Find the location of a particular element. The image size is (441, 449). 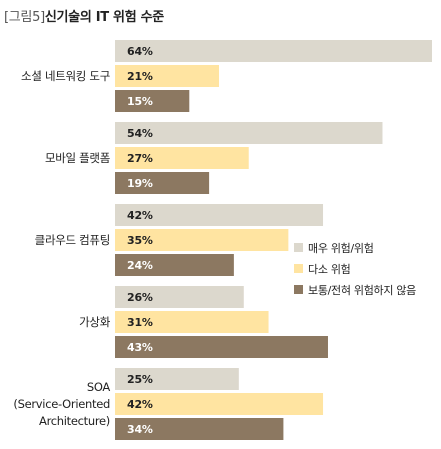

figure-label: [그림5] is located at coordinates (24, 17).